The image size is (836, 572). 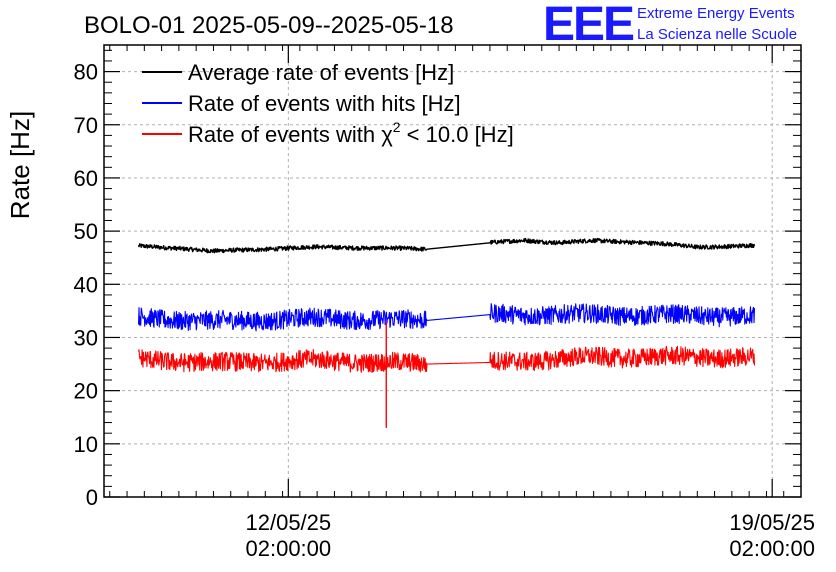 I want to click on legend-chi2-tail: < 10.0 [Hz], so click(x=457, y=134).